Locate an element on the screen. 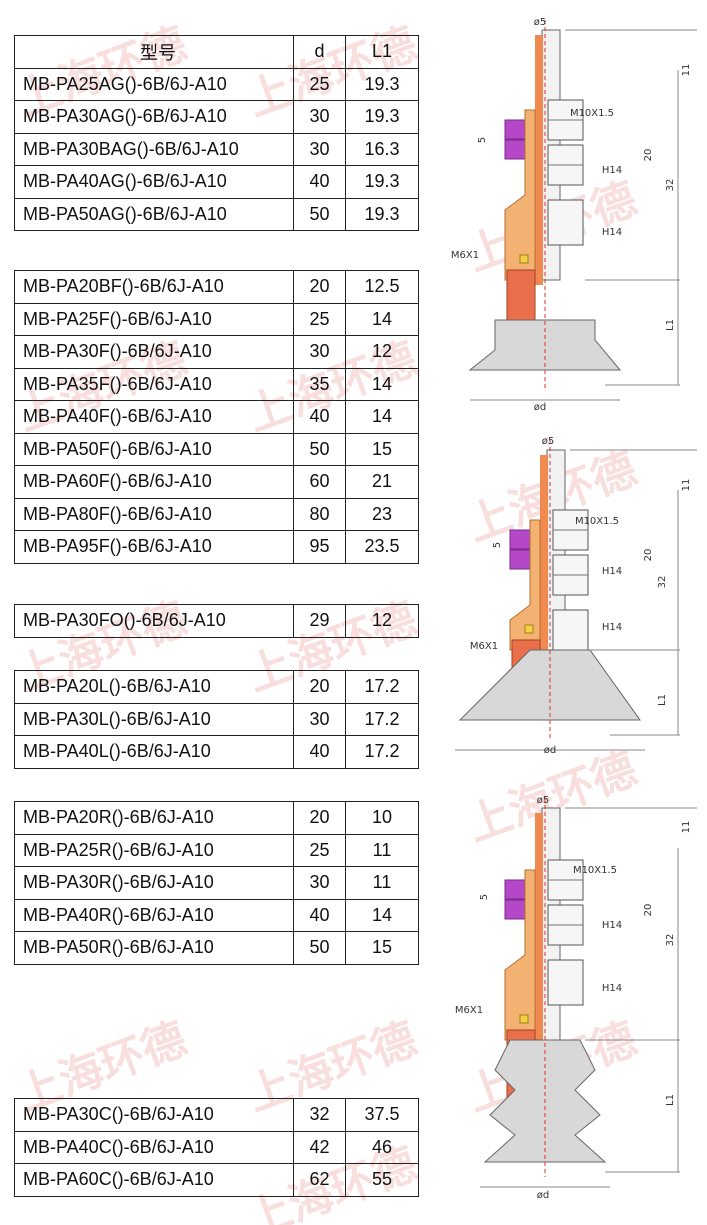 The width and height of the screenshot is (707, 1225). data-row: MB-PA40C()-6B/6J-A10 42 46 is located at coordinates (216, 1147).